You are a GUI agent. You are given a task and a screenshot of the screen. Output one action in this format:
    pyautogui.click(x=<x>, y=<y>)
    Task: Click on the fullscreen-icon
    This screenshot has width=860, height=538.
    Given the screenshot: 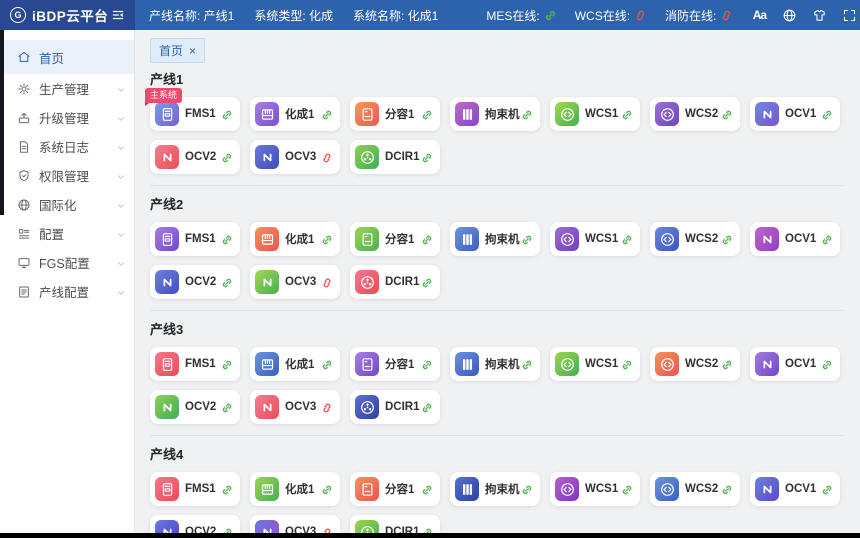 What is the action you would take?
    pyautogui.click(x=849, y=15)
    